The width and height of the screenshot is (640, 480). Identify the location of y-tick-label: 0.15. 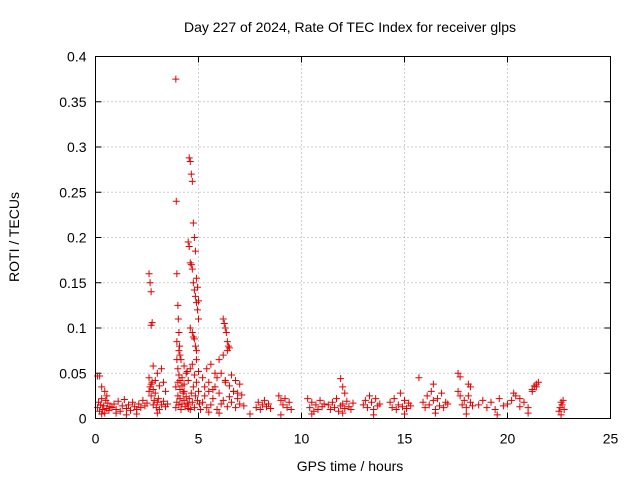
(72, 283).